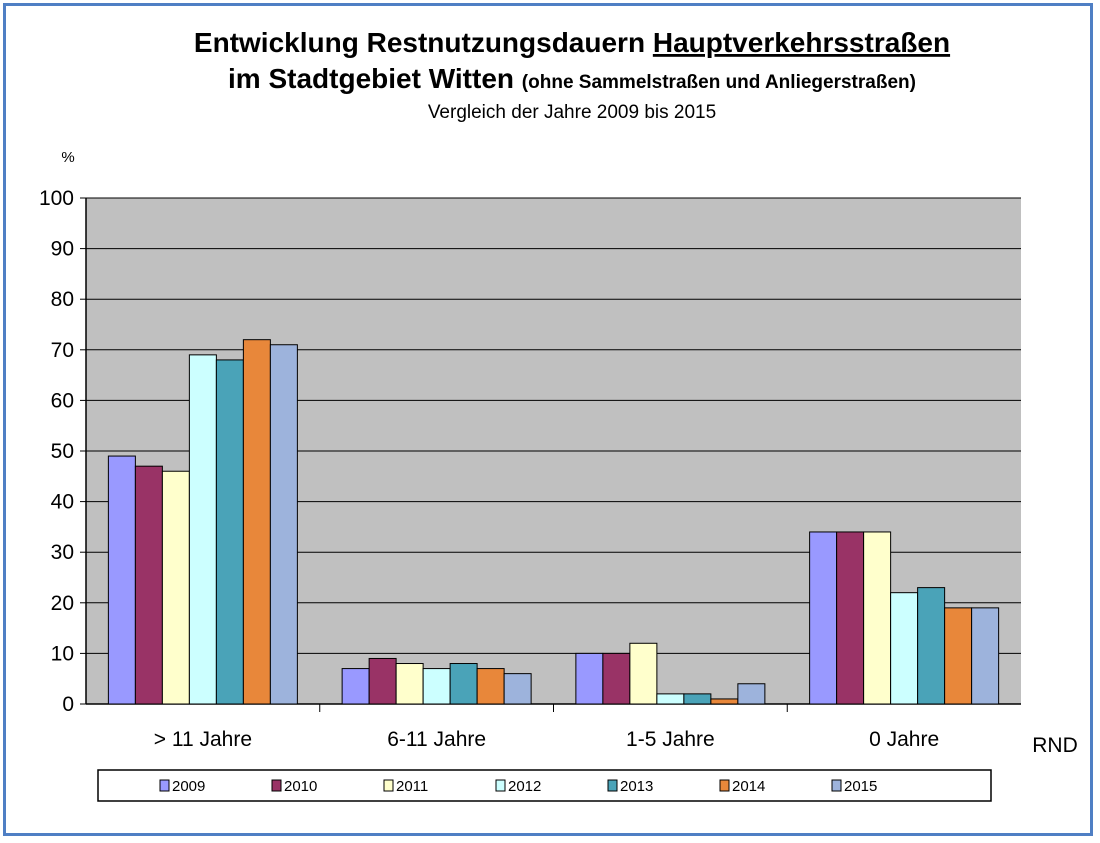  Describe the element at coordinates (188, 786) in the screenshot. I see `legend-label: 2009` at that location.